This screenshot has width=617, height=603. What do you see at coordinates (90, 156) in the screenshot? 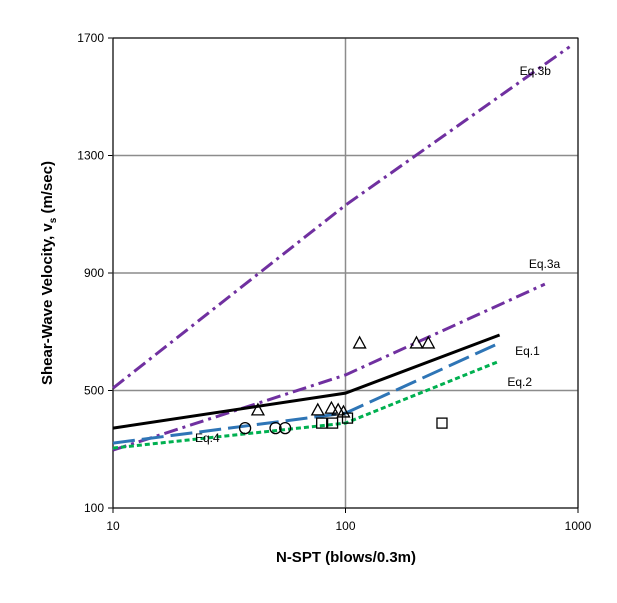
I see `y-tick-label: 1300` at bounding box center [90, 156].